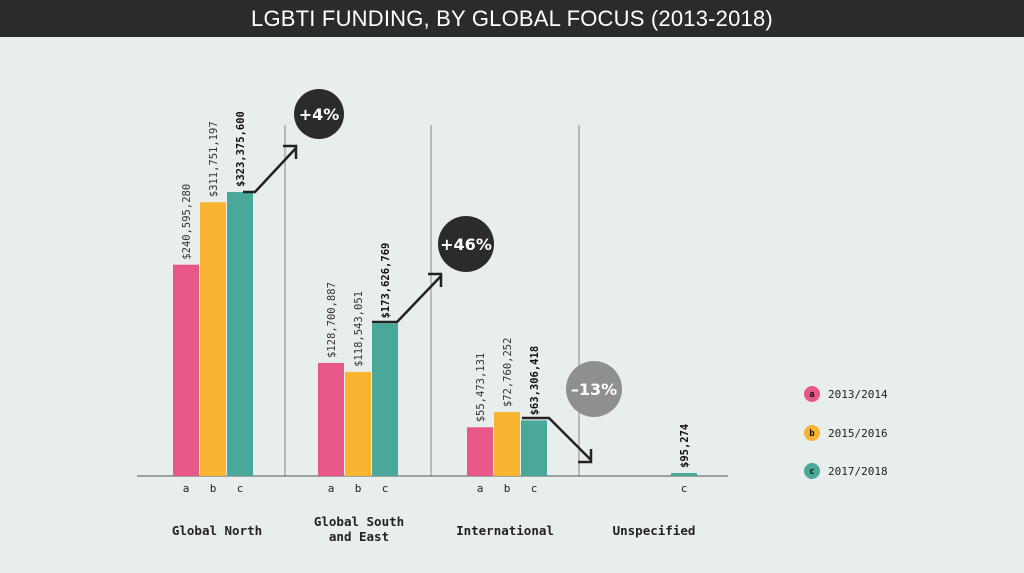 The height and width of the screenshot is (573, 1024). I want to click on tick-label-c-group-1: c, so click(240, 488).